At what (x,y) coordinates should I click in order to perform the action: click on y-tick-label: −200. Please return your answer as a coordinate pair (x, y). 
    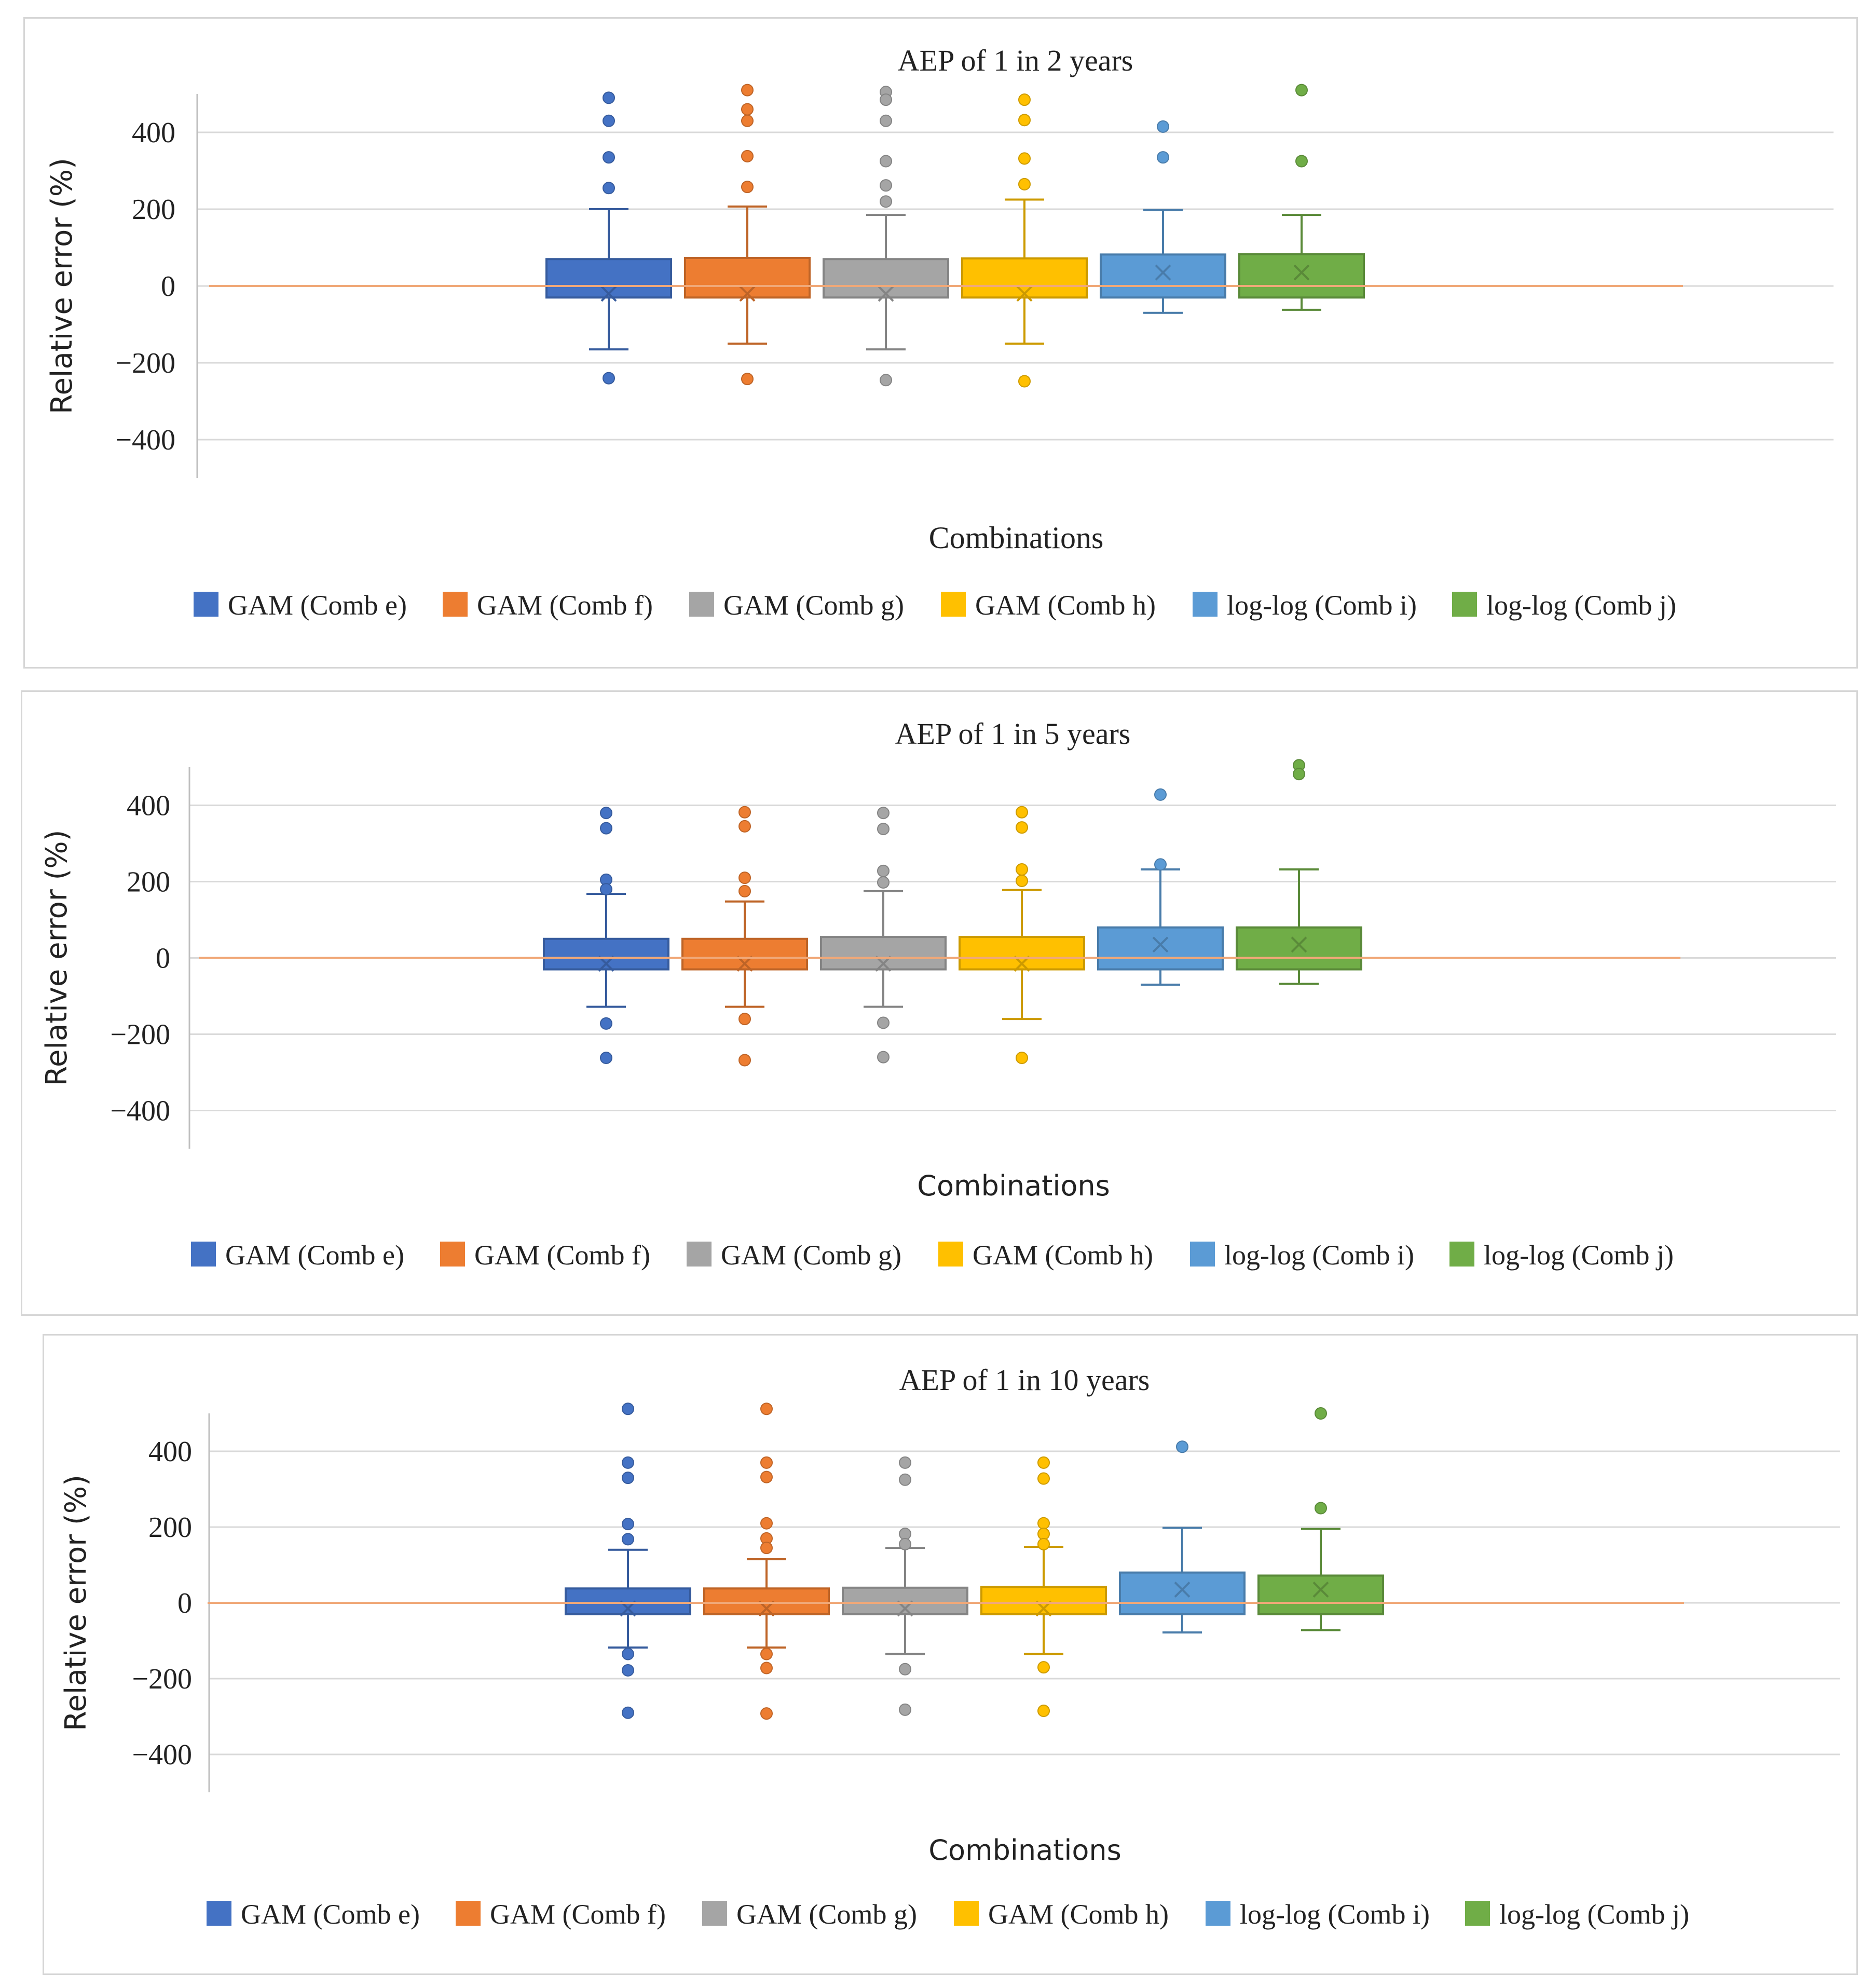
    Looking at the image, I should click on (145, 363).